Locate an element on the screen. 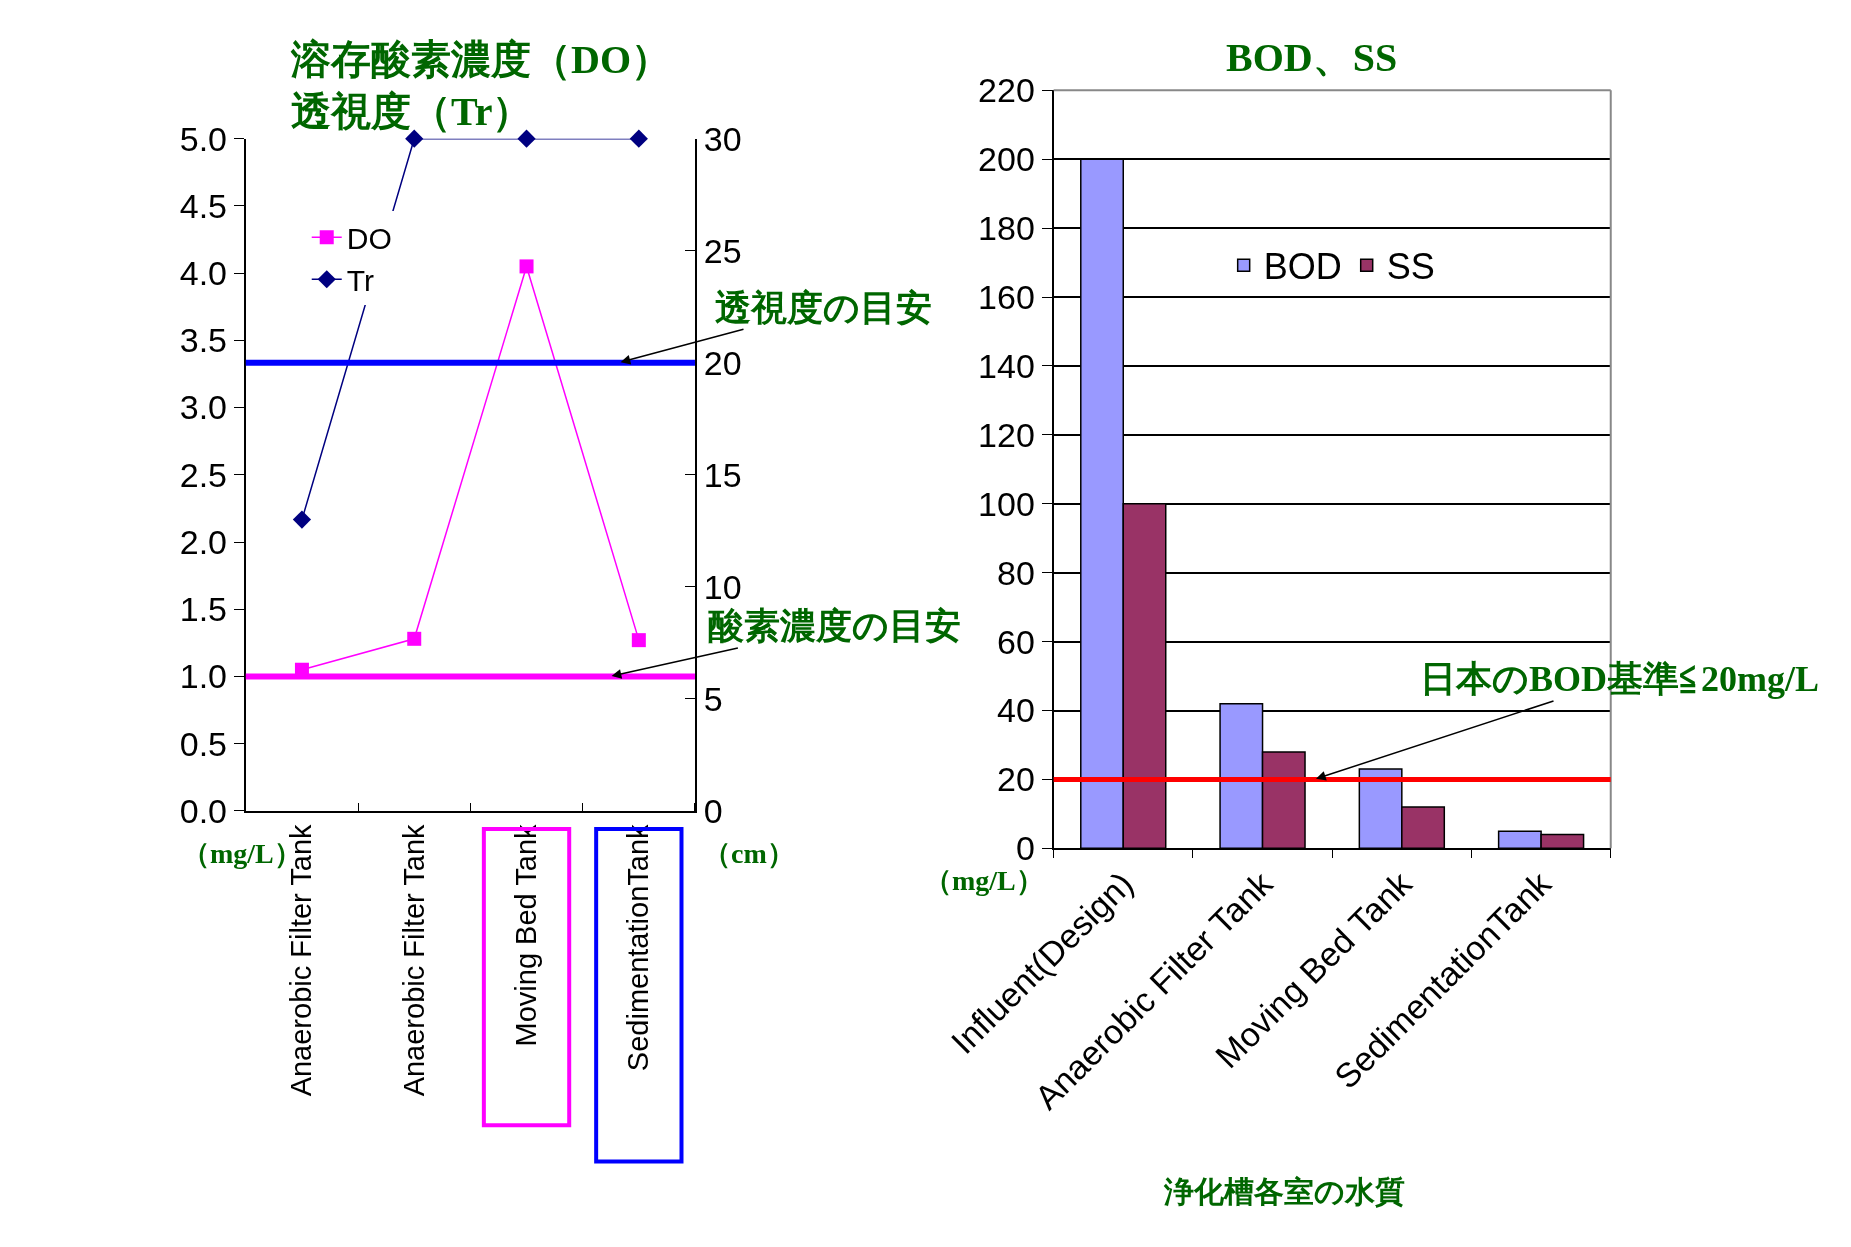  y-tick-label: 20 is located at coordinates (1015, 779).